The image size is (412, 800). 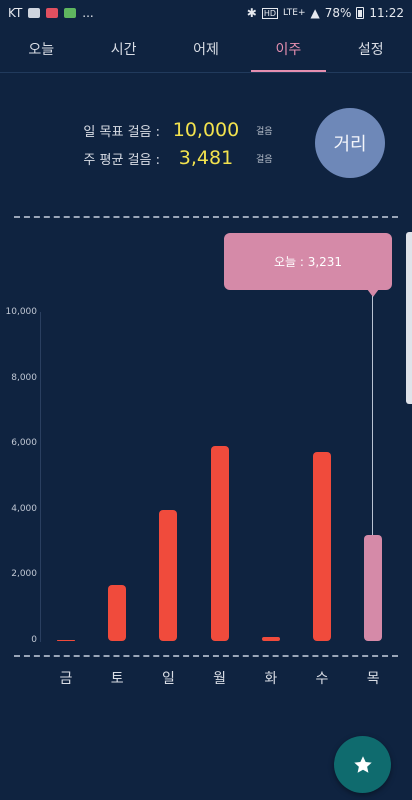 What do you see at coordinates (370, 50) in the screenshot?
I see `tab-settings: 설정` at bounding box center [370, 50].